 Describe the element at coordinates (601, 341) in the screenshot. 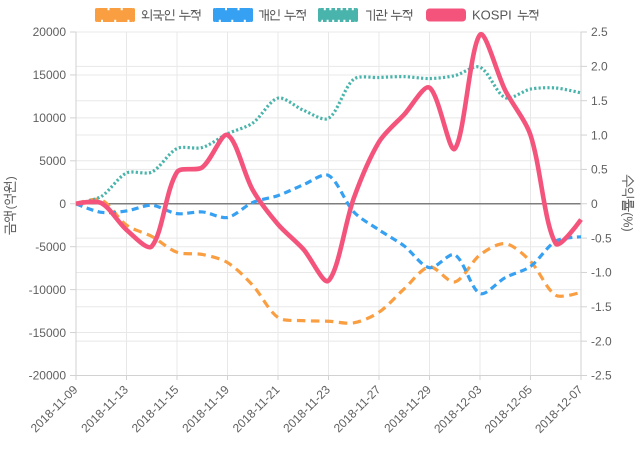

I see `svg-text: -2.0` at that location.